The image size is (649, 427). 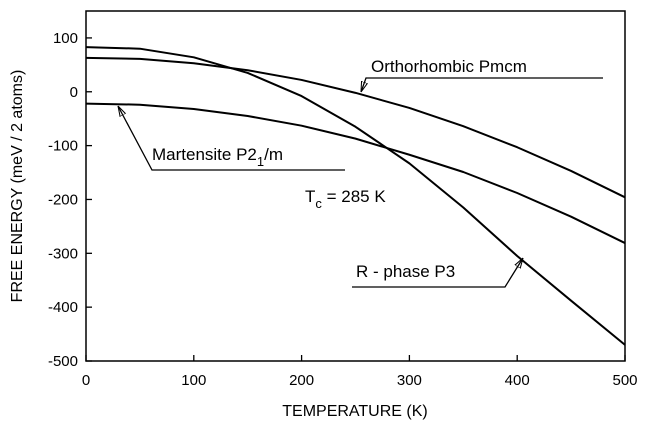 What do you see at coordinates (63, 361) in the screenshot?
I see `y-tick-label: -500` at bounding box center [63, 361].